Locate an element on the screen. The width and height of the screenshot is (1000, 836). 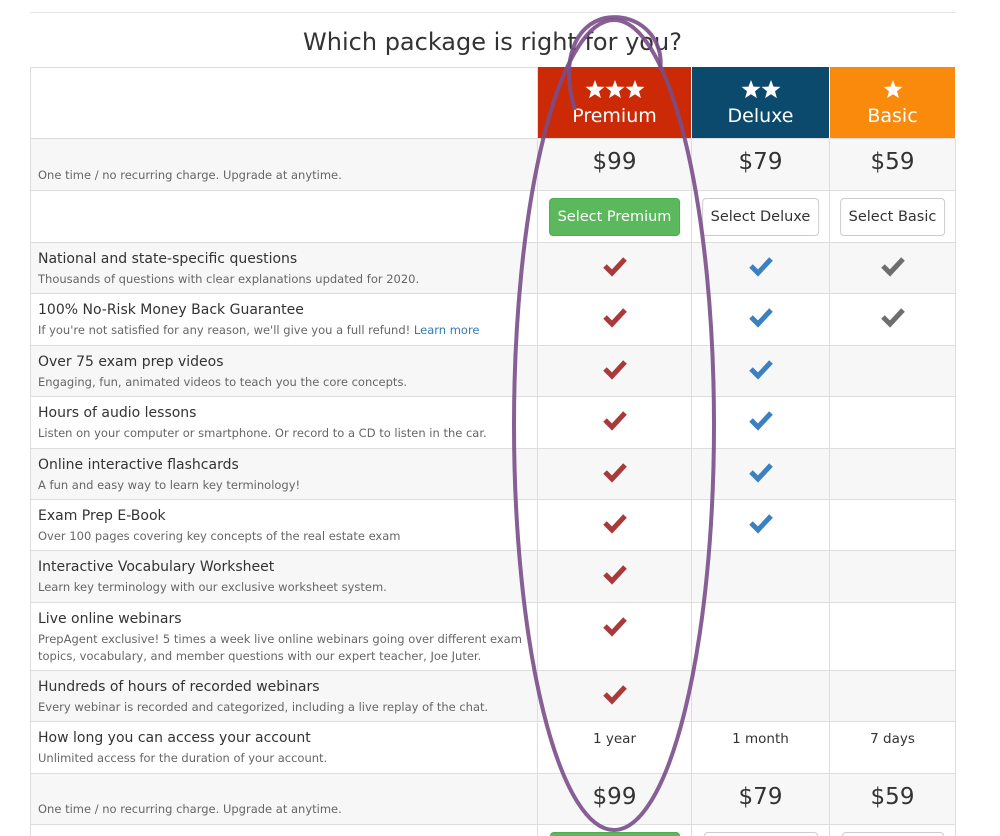
page-title: Which package is right for you? is located at coordinates (492, 42).